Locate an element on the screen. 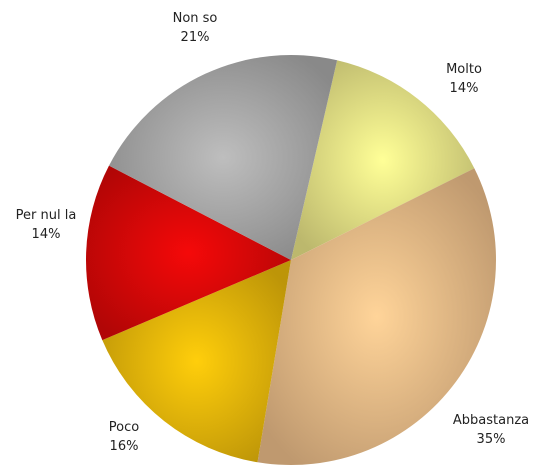 The height and width of the screenshot is (468, 538). slice-label: Poco is located at coordinates (124, 427).